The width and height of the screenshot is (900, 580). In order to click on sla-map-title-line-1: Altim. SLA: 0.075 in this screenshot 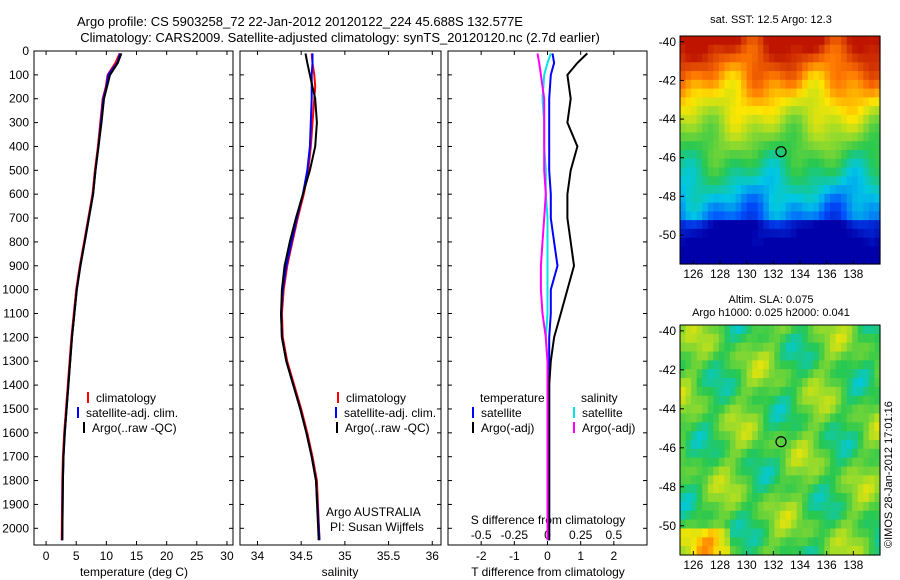, I will do `click(771, 300)`.